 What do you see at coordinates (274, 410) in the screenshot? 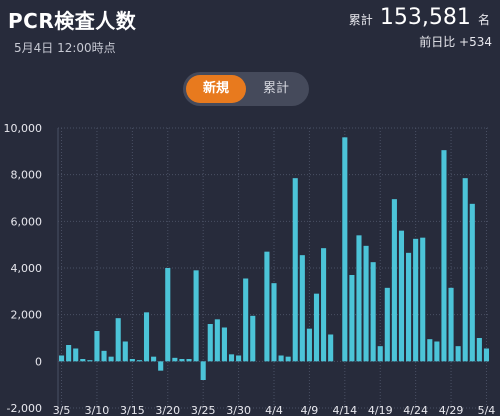
I see `x-tick-label: 4/4` at bounding box center [274, 410].